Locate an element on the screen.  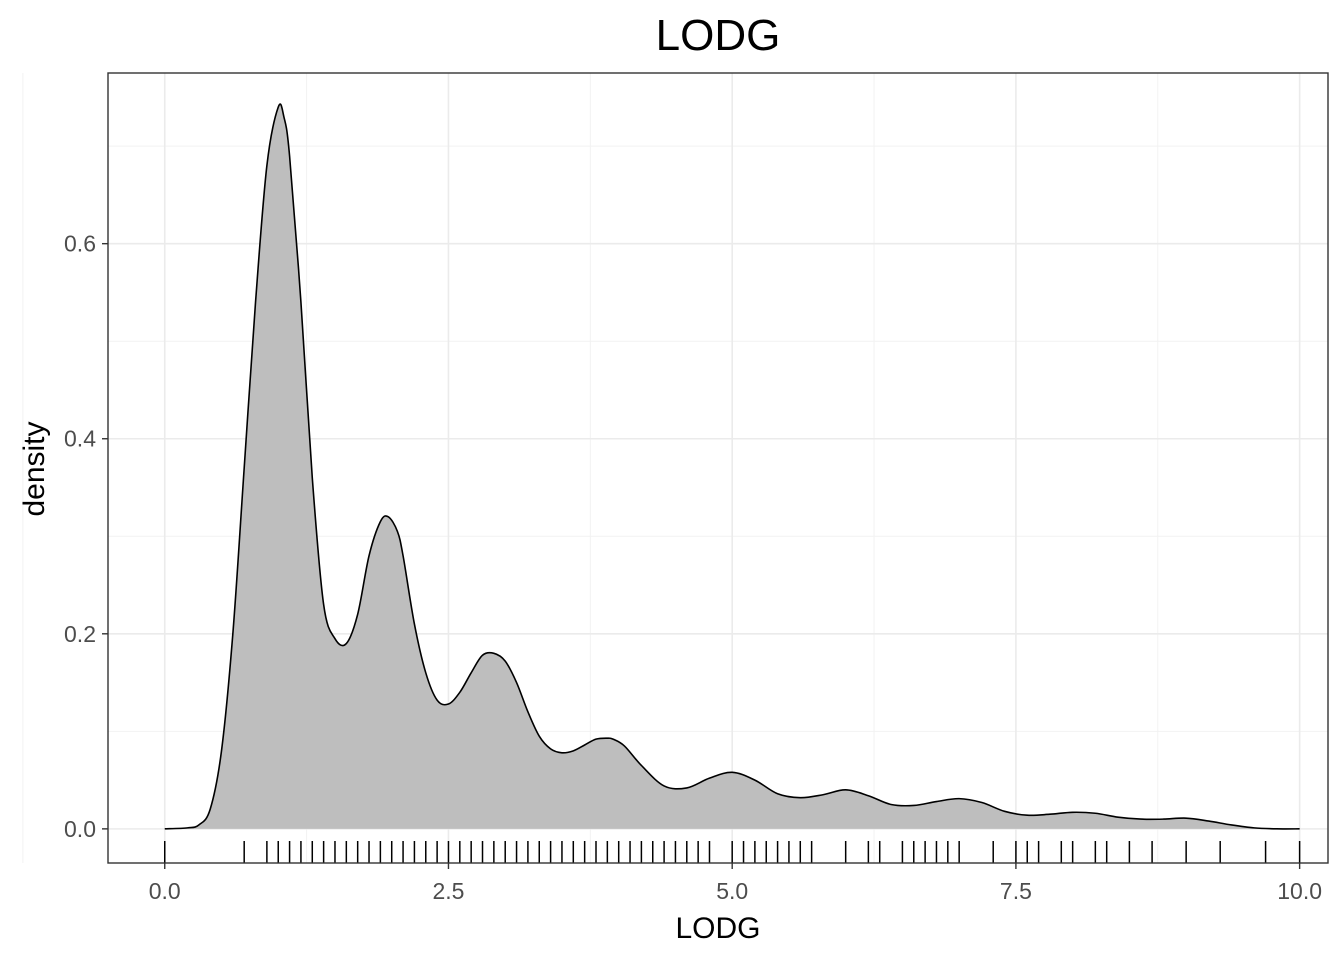
y-tick-label: 0.6 is located at coordinates (80, 244).